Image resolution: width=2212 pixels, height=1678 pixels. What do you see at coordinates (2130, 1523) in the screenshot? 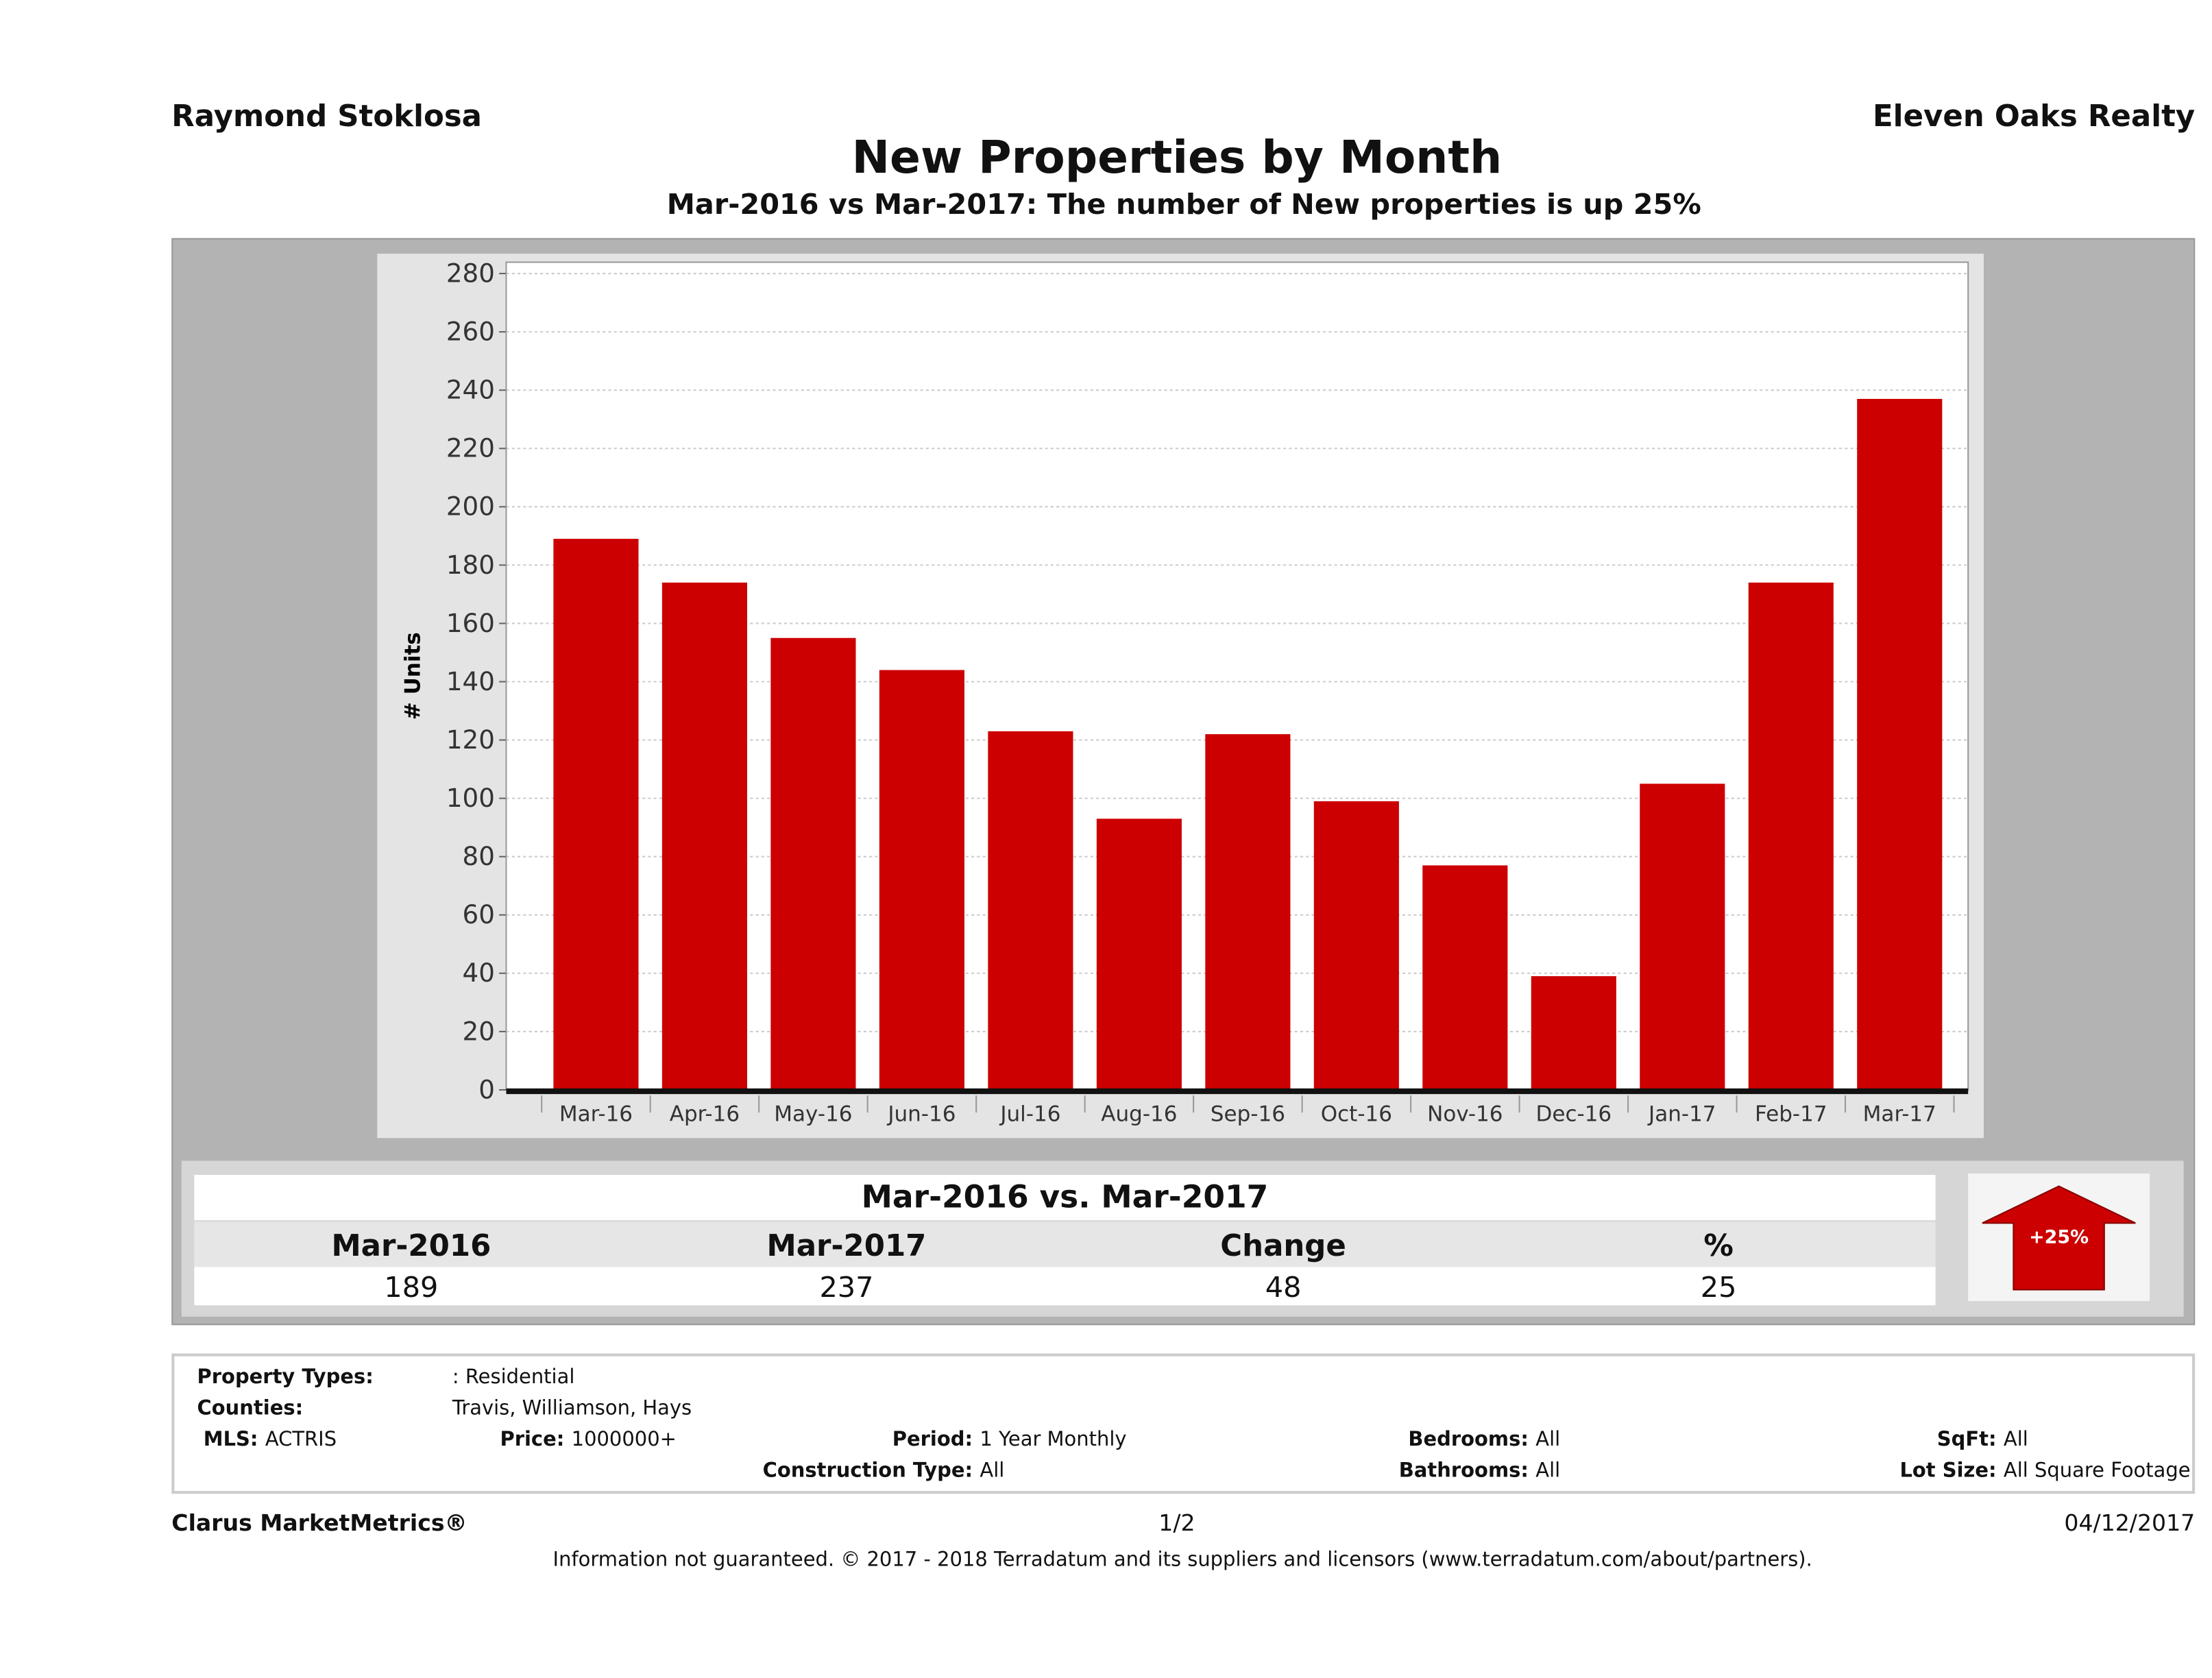
I see `report-date: 04/12/2017` at bounding box center [2130, 1523].